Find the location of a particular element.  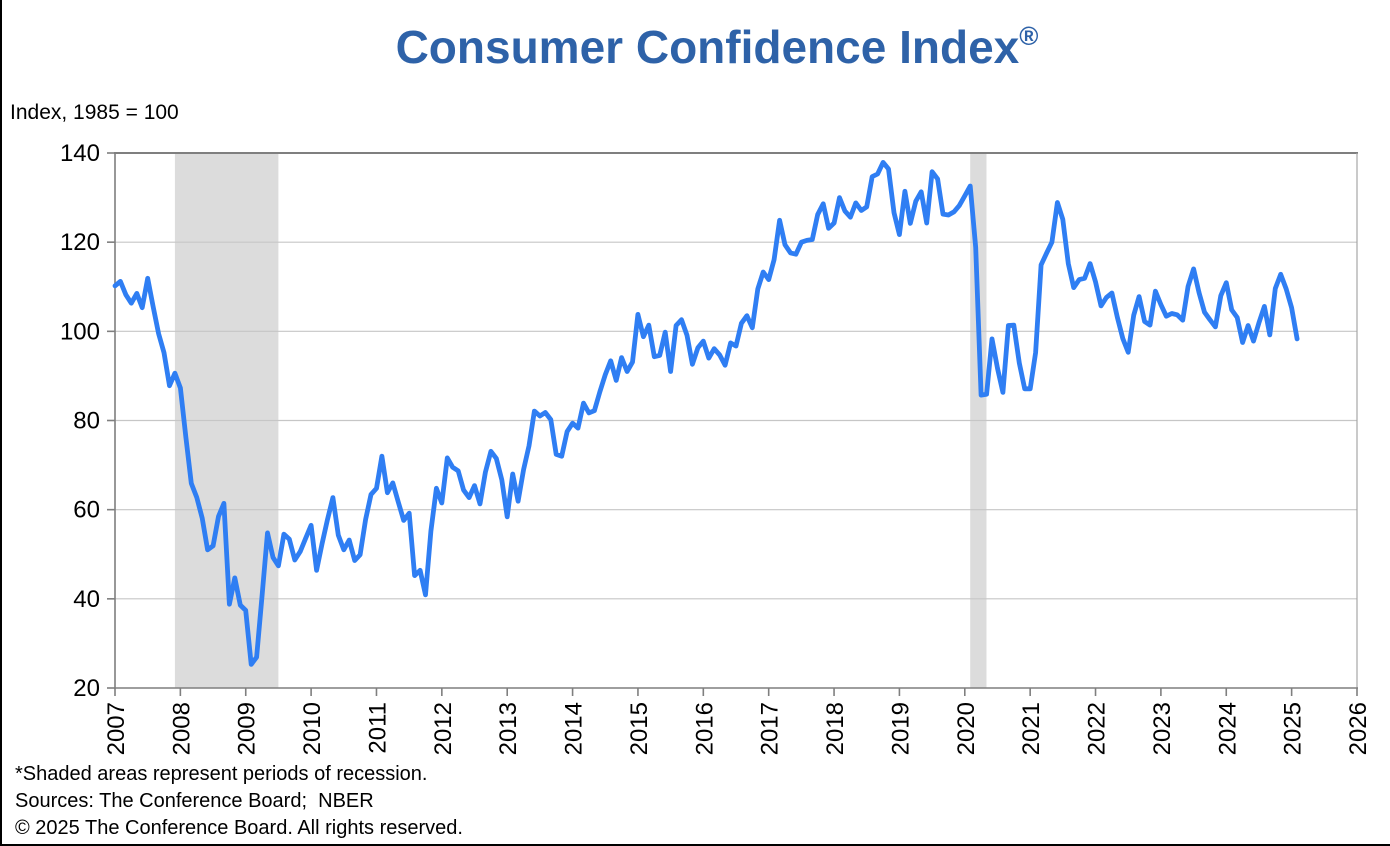

page-title: Consumer Confidence Index® is located at coordinates (696, 47).